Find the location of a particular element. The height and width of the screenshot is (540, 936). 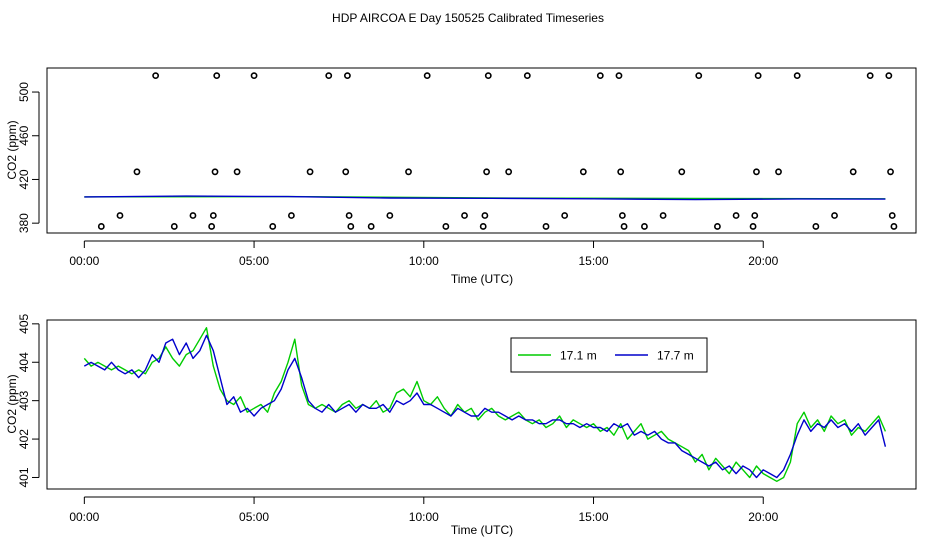

panel-bottom-y-axis: 401 402 403 404 405 is located at coordinates (28, 400).